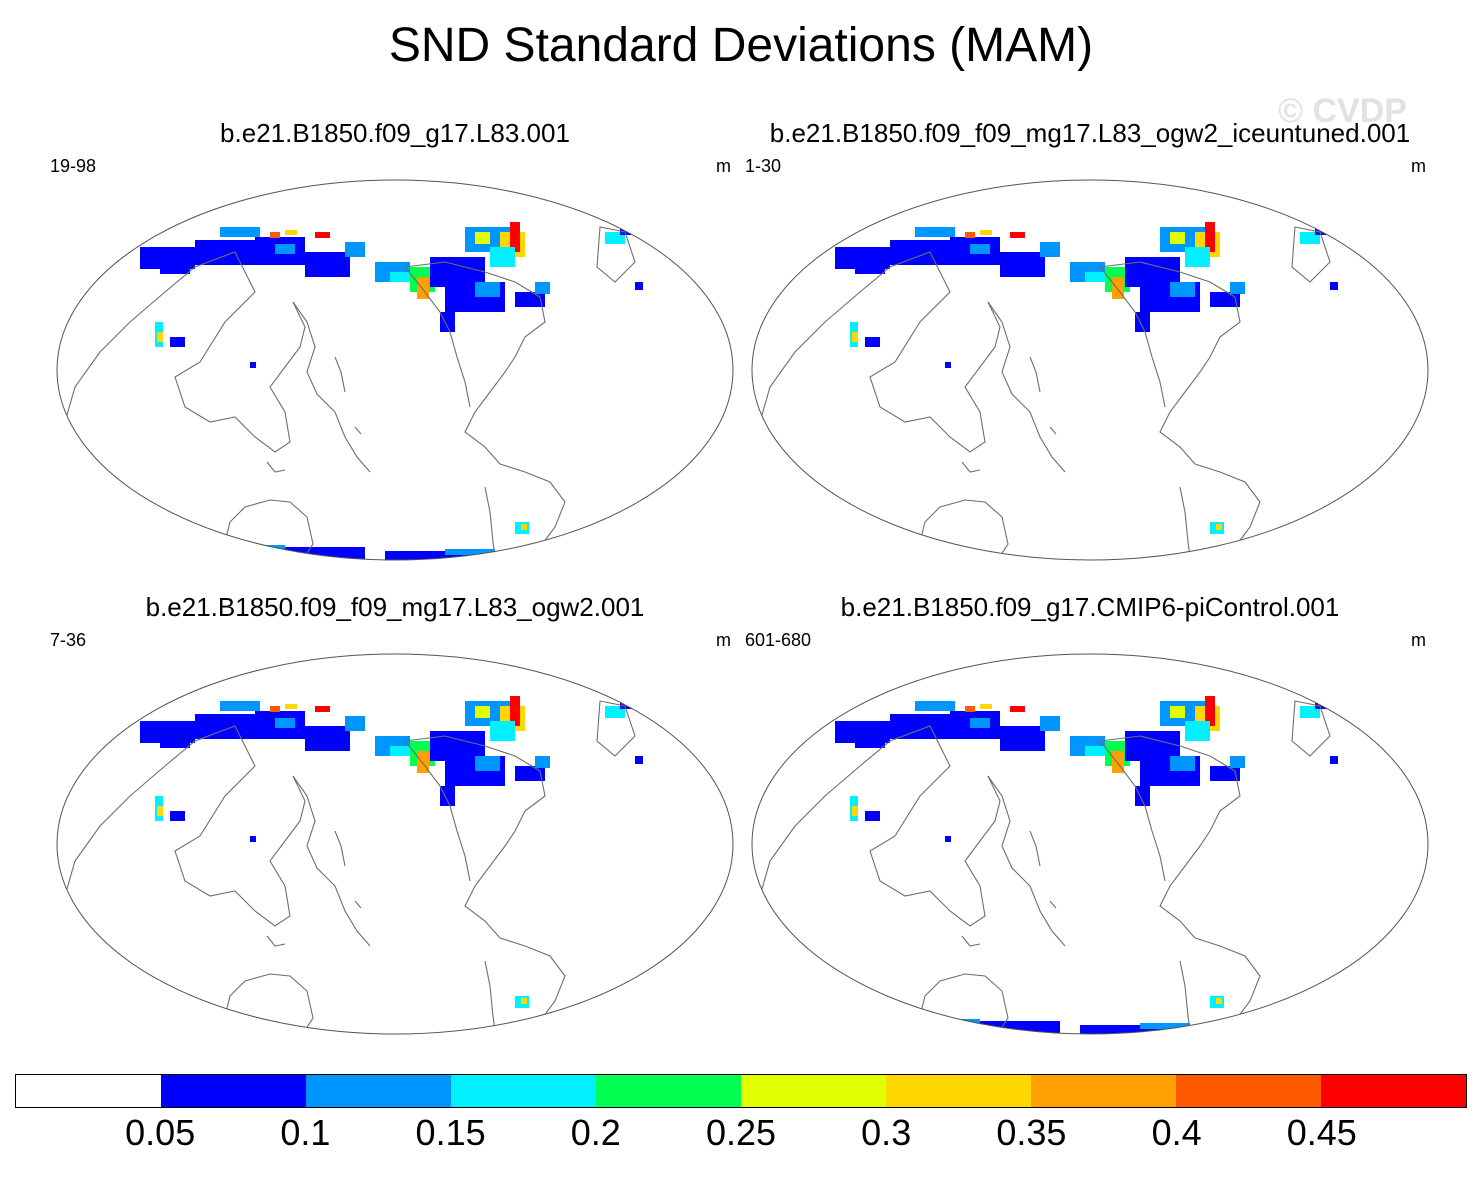  I want to click on panel-title: b.e21.B1850.f09_g17.L83.001, so click(395, 133).